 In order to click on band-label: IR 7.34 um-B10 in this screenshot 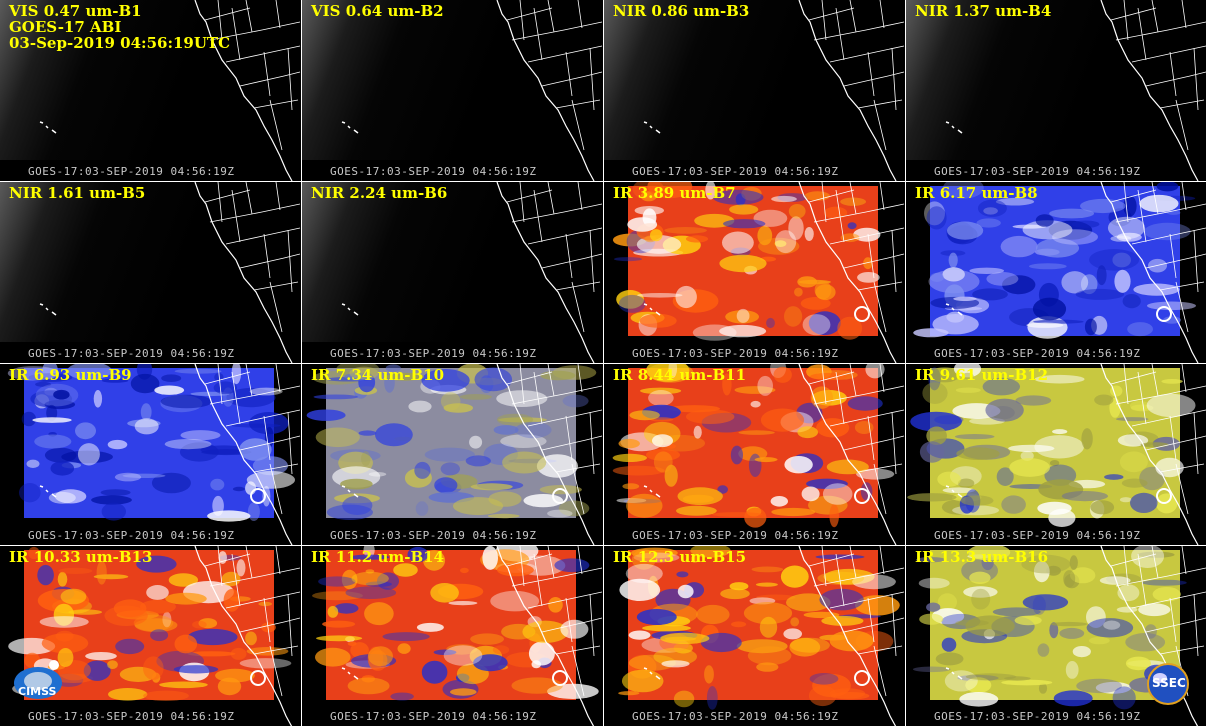, I will do `click(377, 375)`.